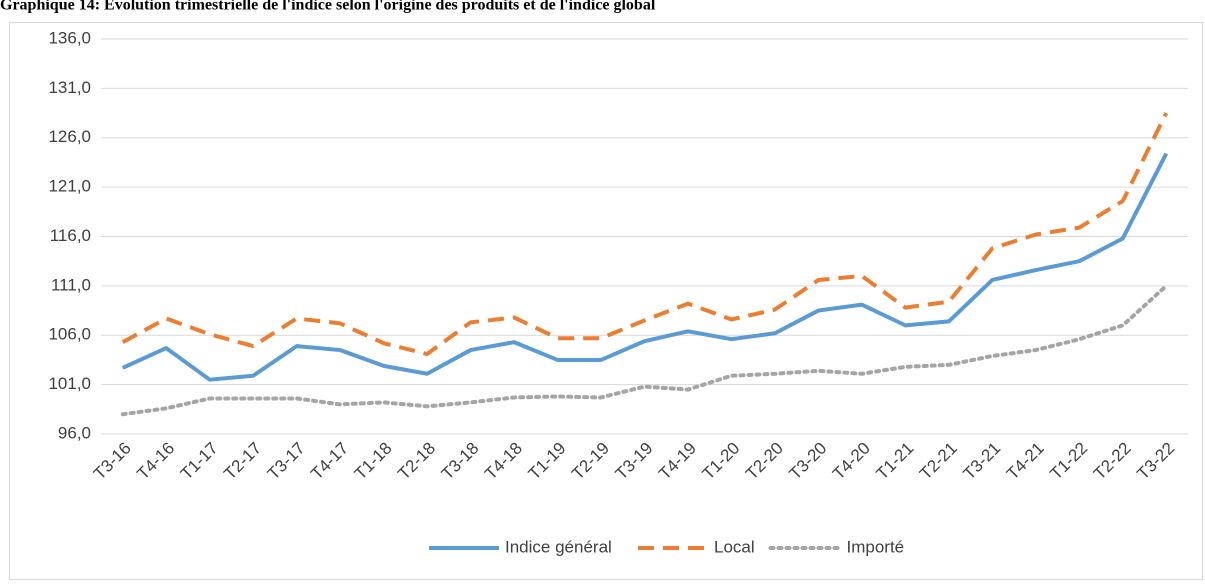 Image resolution: width=1205 pixels, height=586 pixels. What do you see at coordinates (70, 235) in the screenshot?
I see `y-tick-label: 116,0` at bounding box center [70, 235].